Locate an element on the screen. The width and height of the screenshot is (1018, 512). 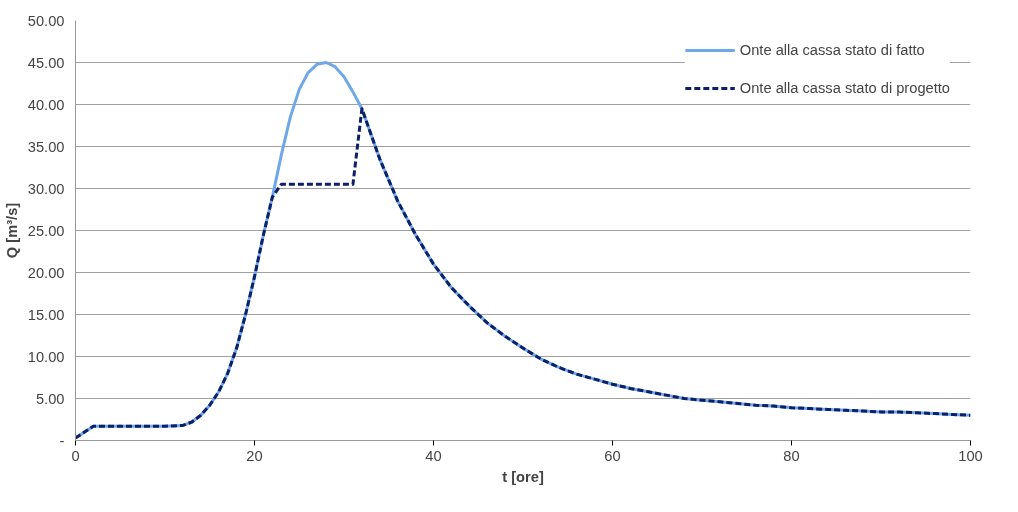
y-tick-label: 45.00 is located at coordinates (46, 62).